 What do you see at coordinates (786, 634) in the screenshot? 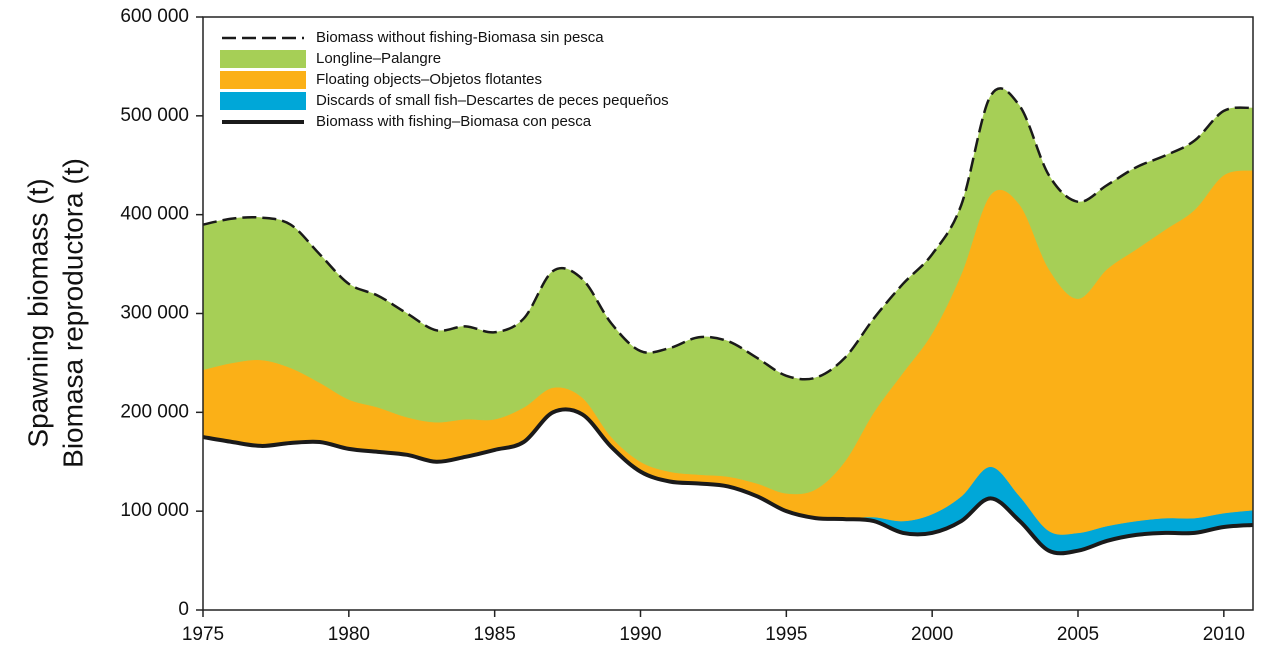
I see `x-tick-label: 1995` at bounding box center [786, 634].